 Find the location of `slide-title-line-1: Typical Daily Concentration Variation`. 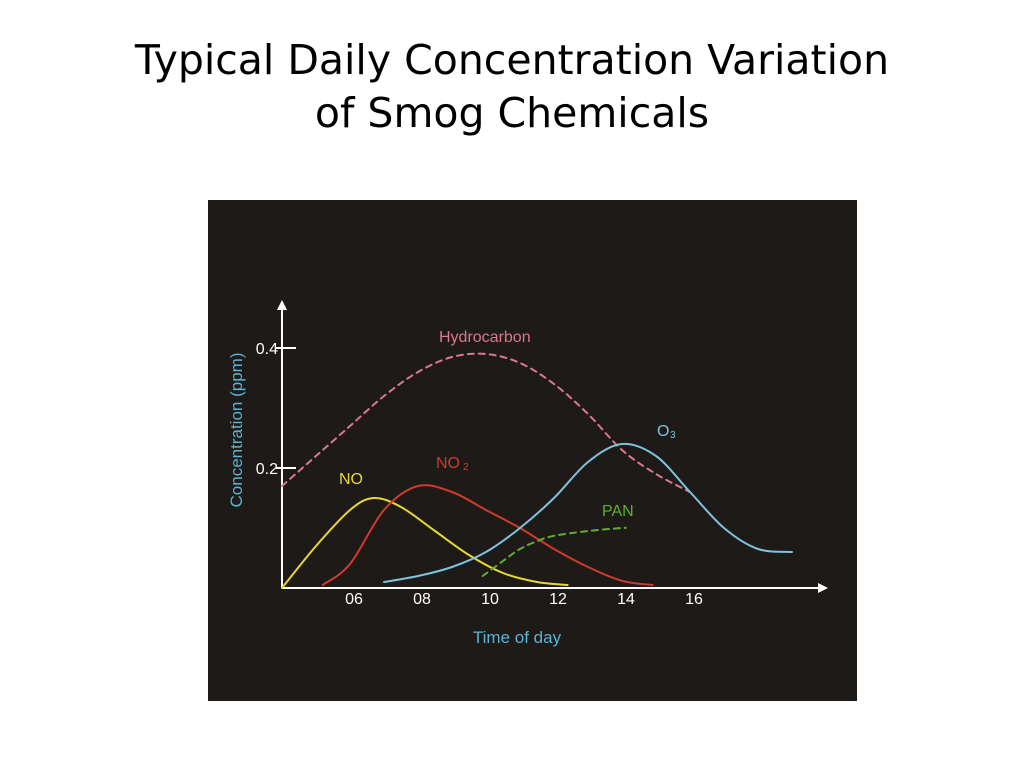

slide-title-line-1: Typical Daily Concentration Variation is located at coordinates (512, 60).